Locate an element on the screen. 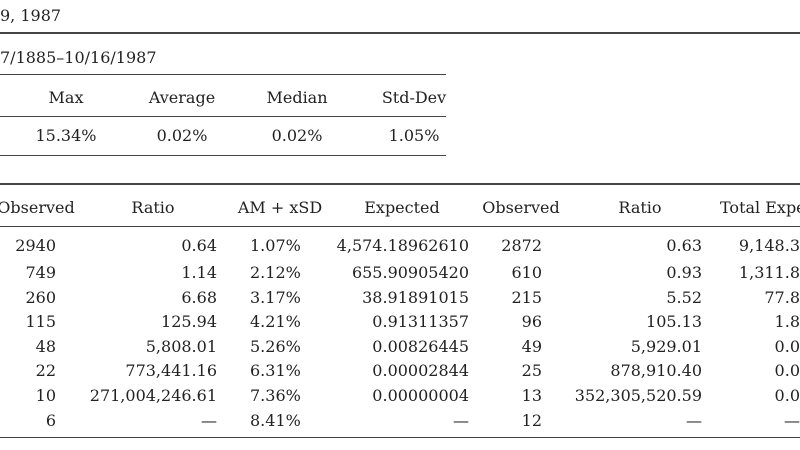 The width and height of the screenshot is (800, 450). table-cell: 4.21% is located at coordinates (275, 321).